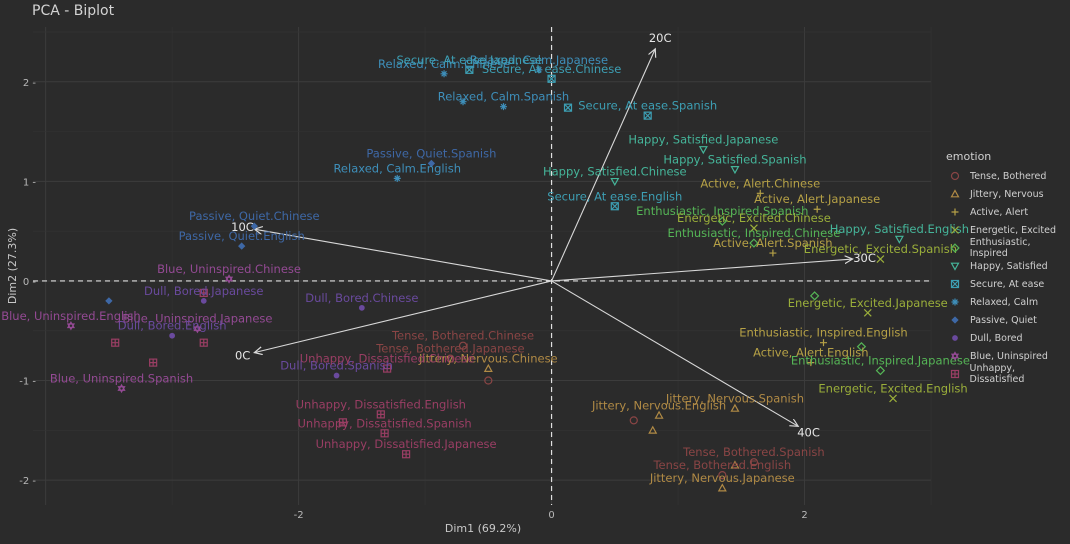  Describe the element at coordinates (1004, 302) in the screenshot. I see `legend-label: Relaxed, Calm` at that location.